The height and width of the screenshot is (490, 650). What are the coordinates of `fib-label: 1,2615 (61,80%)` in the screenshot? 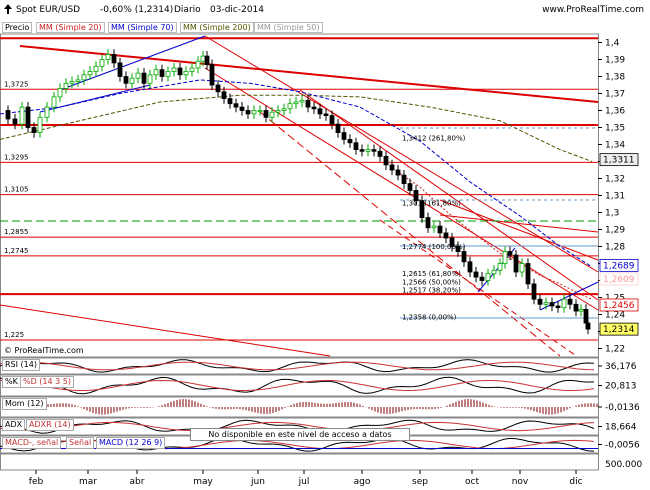 It's located at (431, 274).